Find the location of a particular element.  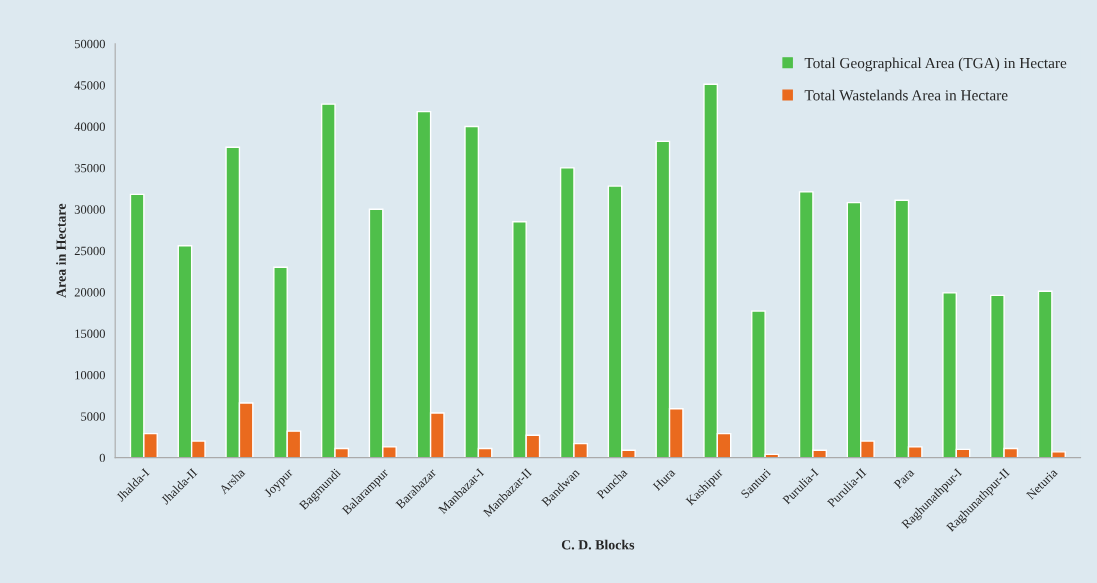

legend-label: Total Geographical Area (TGA) in Hectare is located at coordinates (935, 64).